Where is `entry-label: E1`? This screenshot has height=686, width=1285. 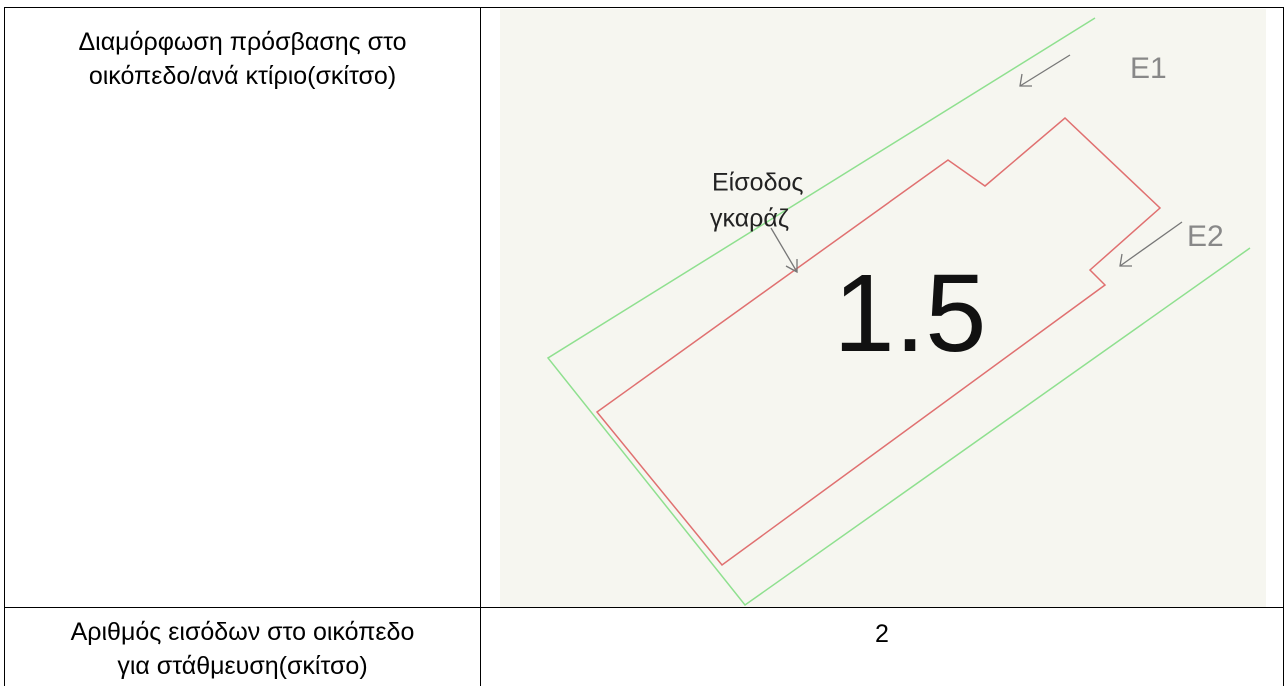
entry-label: E1 is located at coordinates (1148, 68).